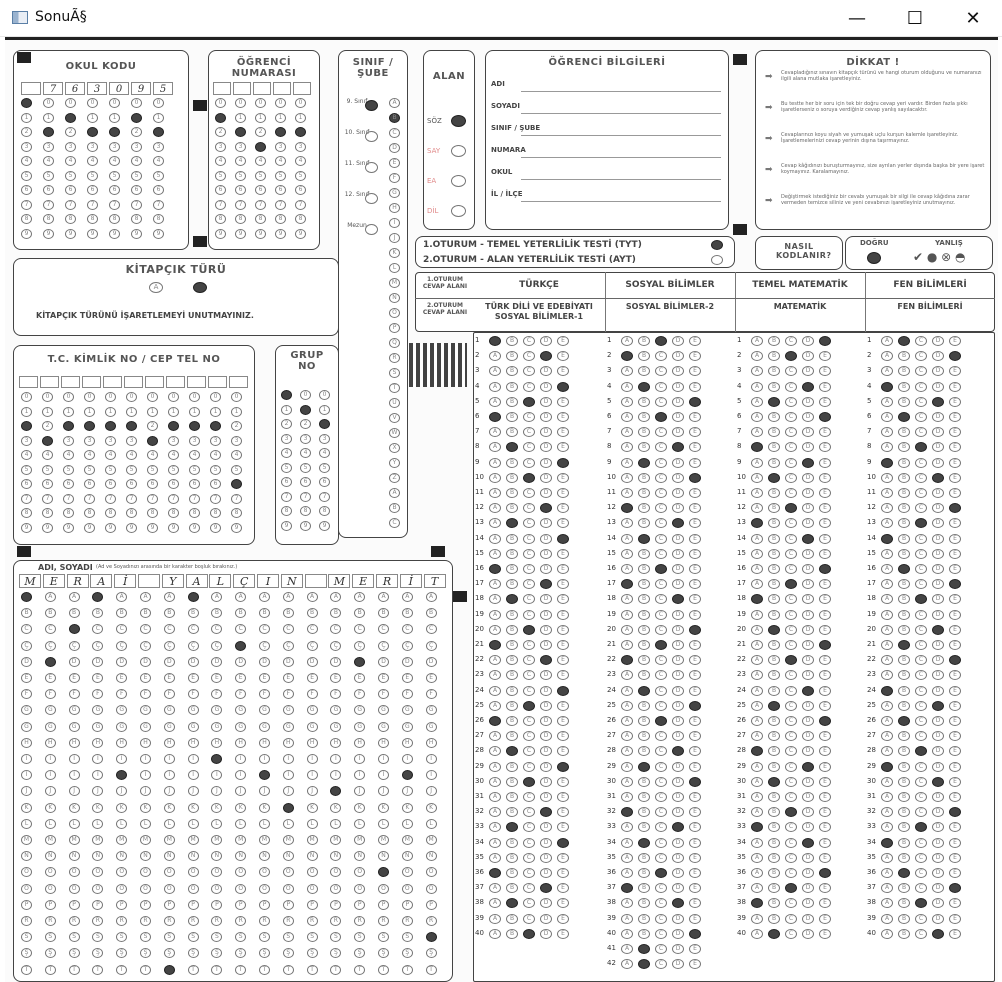 The width and height of the screenshot is (1002, 982). Describe the element at coordinates (26, 455) in the screenshot. I see `tc-kimlik-bubble: 4` at that location.